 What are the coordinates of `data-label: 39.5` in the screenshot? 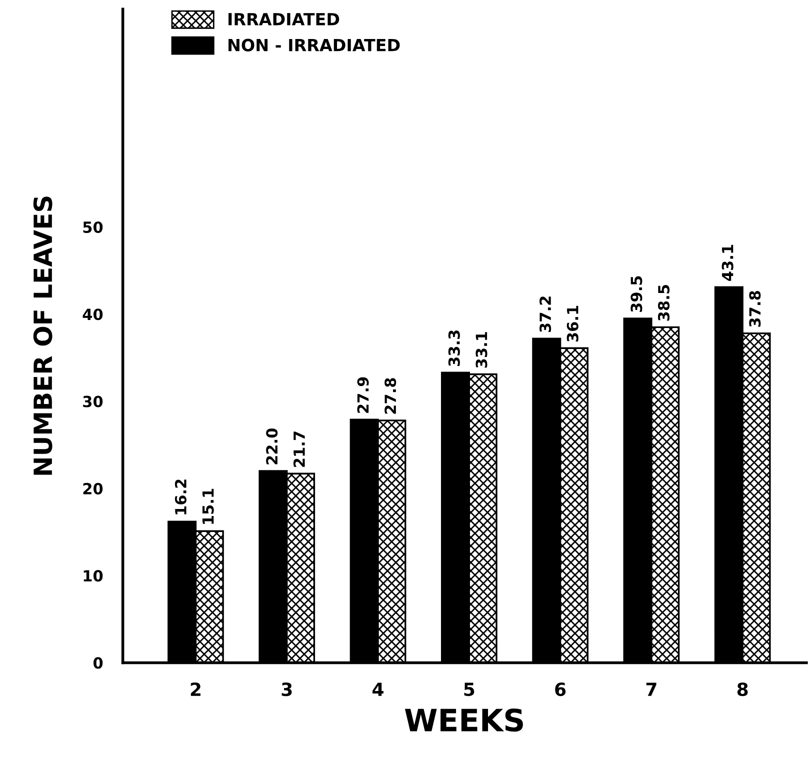 It's located at (636, 294).